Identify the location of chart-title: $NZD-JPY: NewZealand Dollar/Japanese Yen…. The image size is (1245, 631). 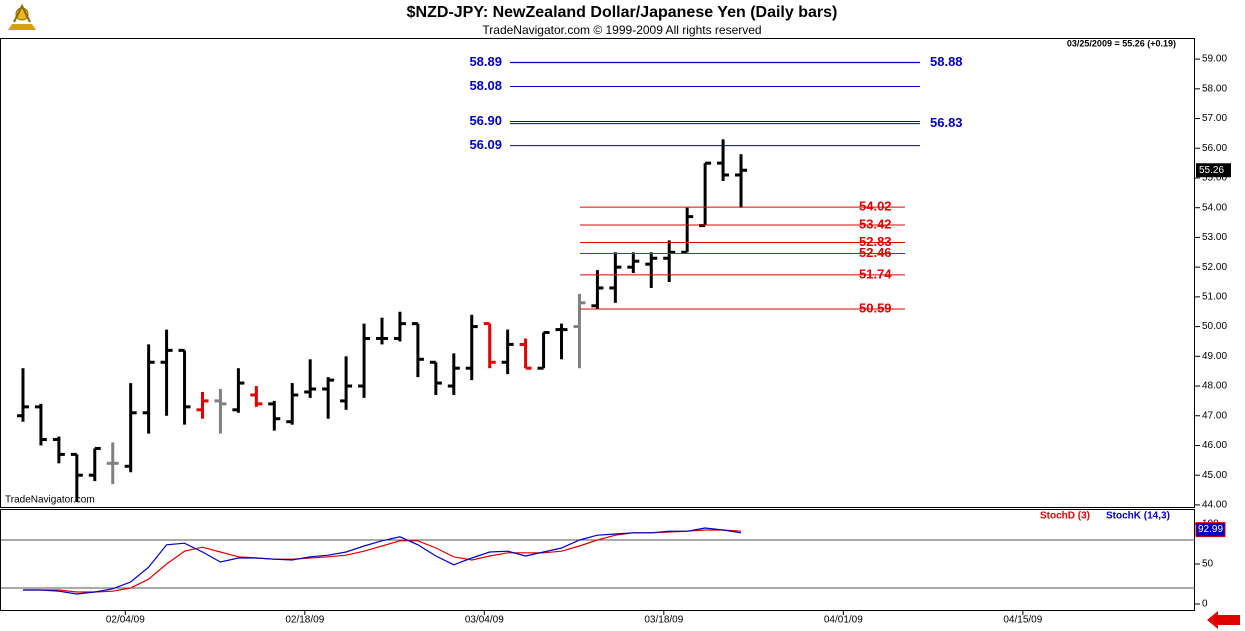
(622, 12).